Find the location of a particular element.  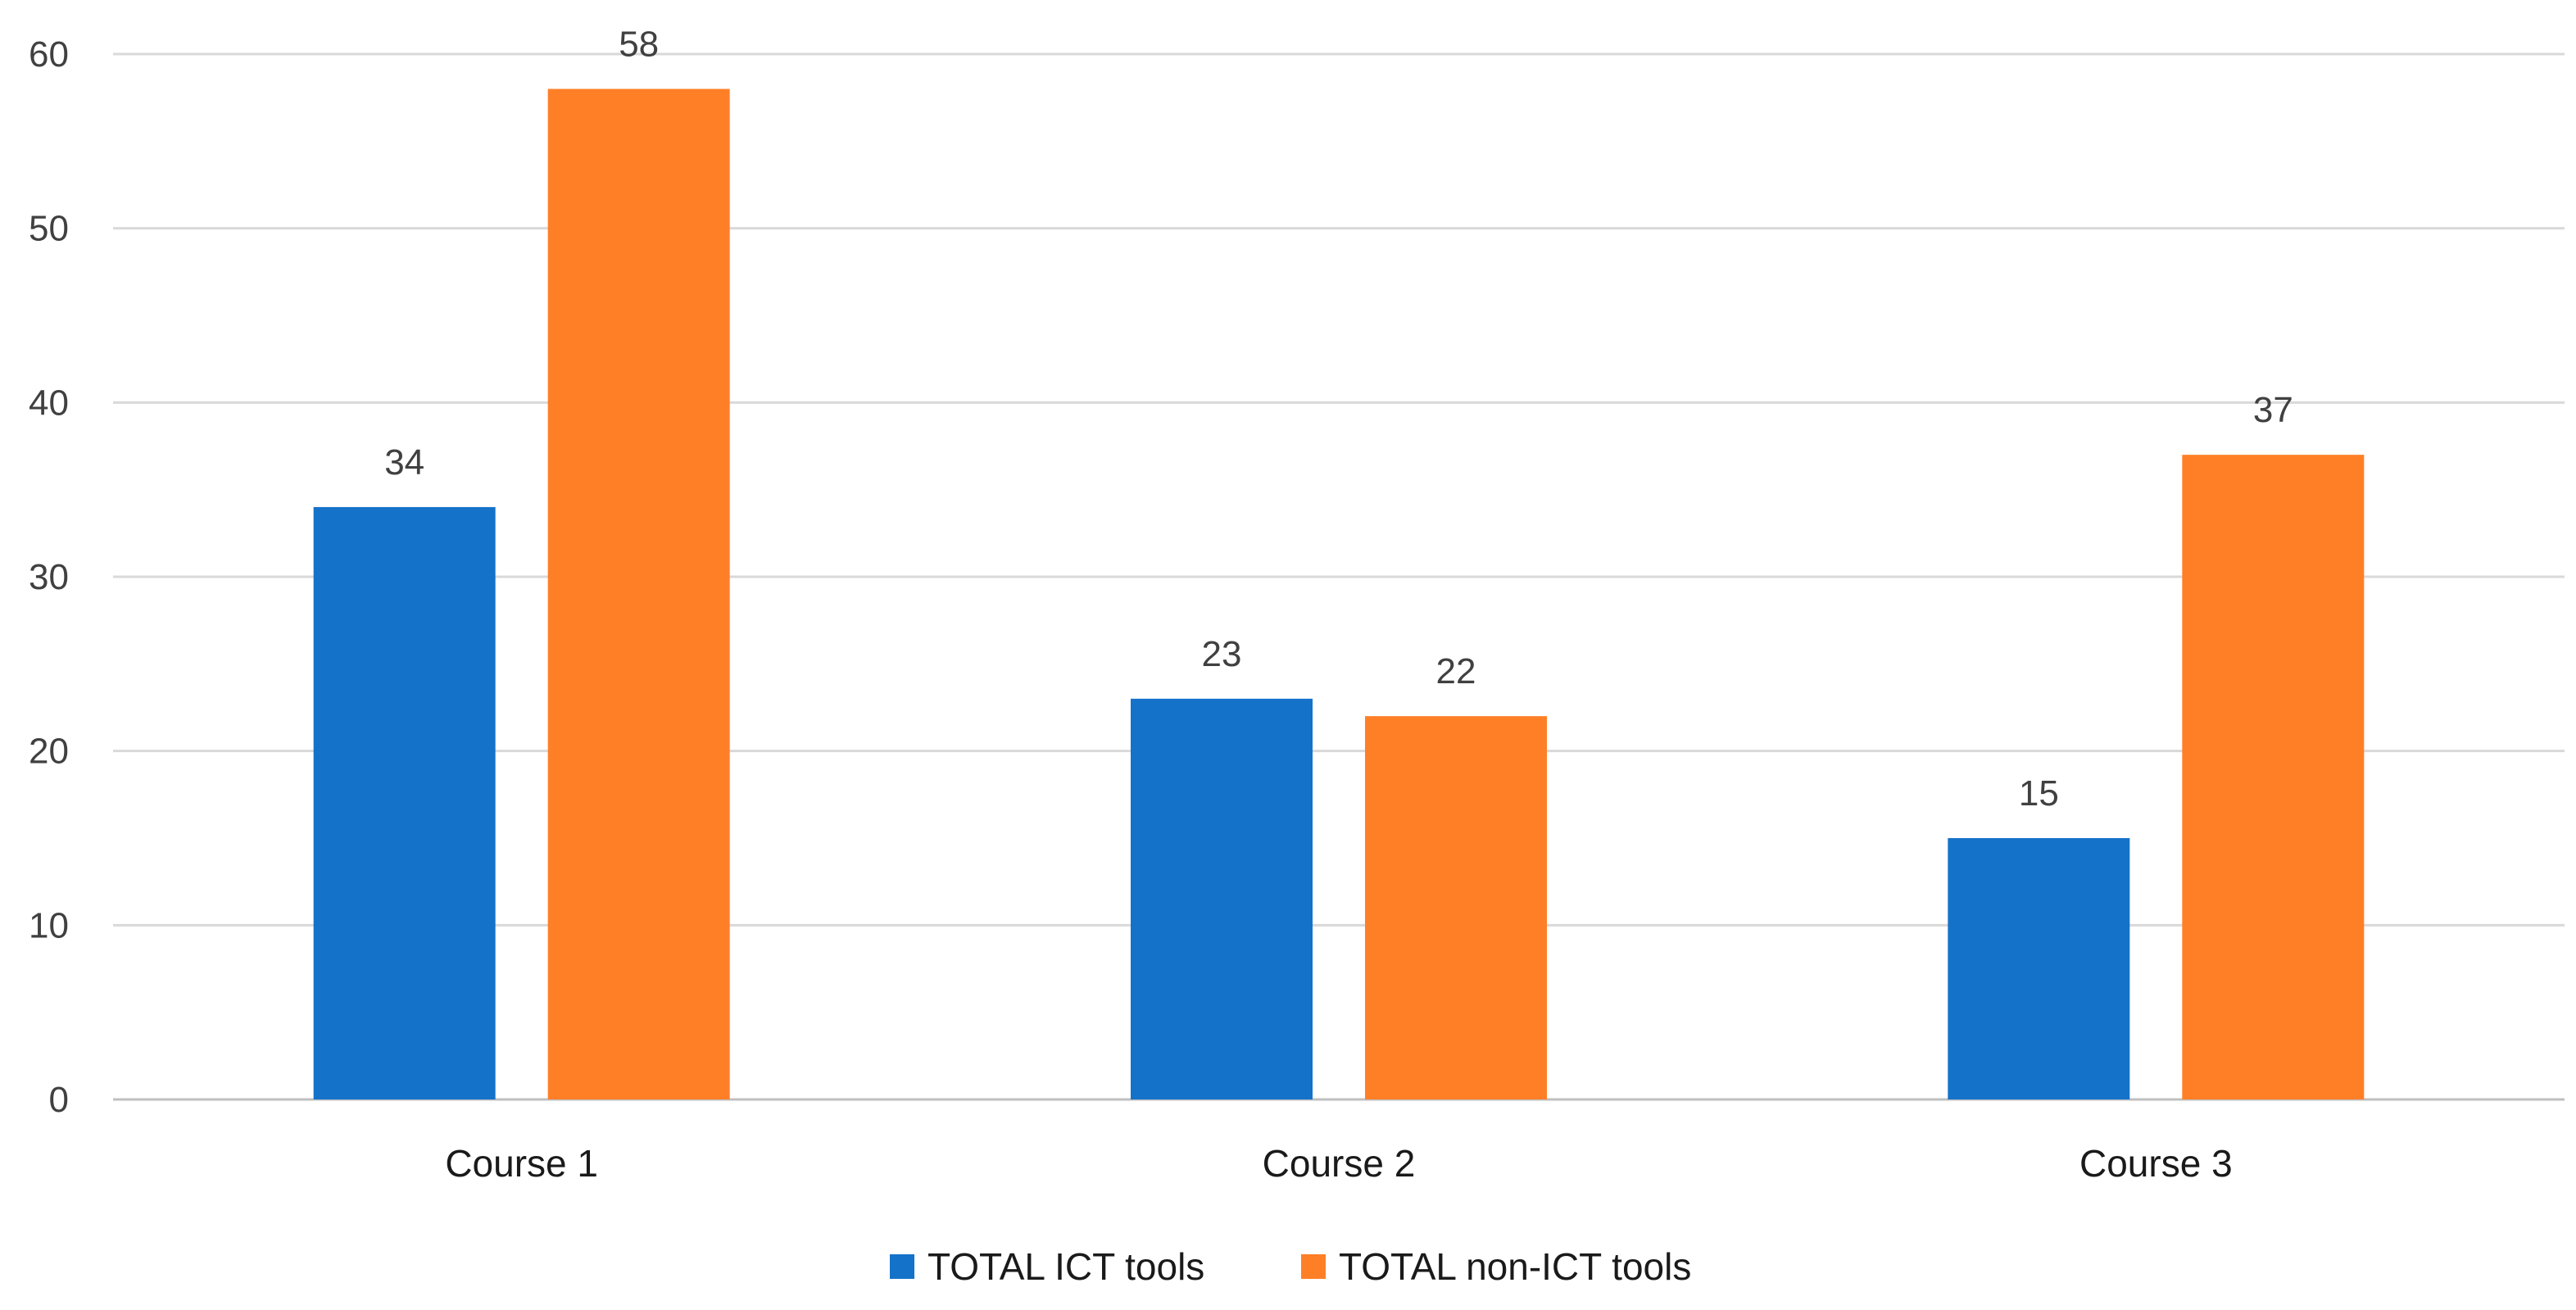

y-tick-label: 50 is located at coordinates (49, 229).